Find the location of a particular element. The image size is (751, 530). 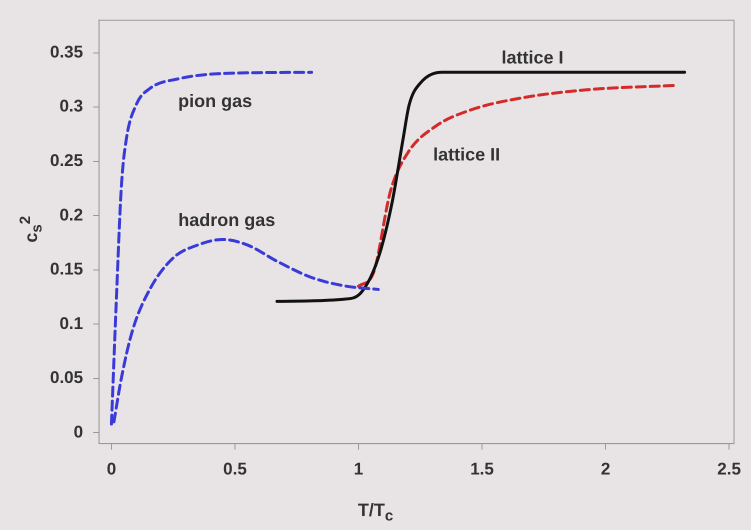

y-tick-label: 0 is located at coordinates (79, 432).